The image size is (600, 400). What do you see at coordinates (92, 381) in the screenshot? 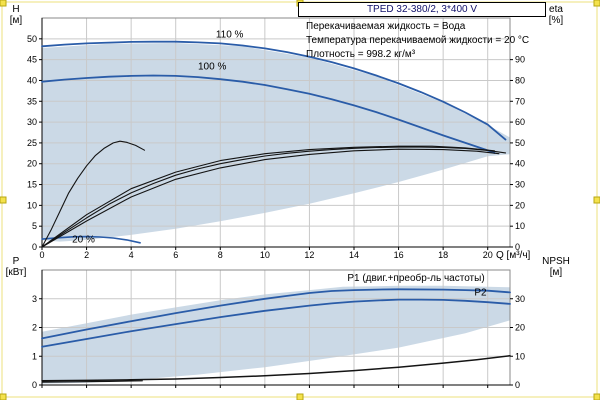
I see `curve-npsh-min` at bounding box center [92, 381].